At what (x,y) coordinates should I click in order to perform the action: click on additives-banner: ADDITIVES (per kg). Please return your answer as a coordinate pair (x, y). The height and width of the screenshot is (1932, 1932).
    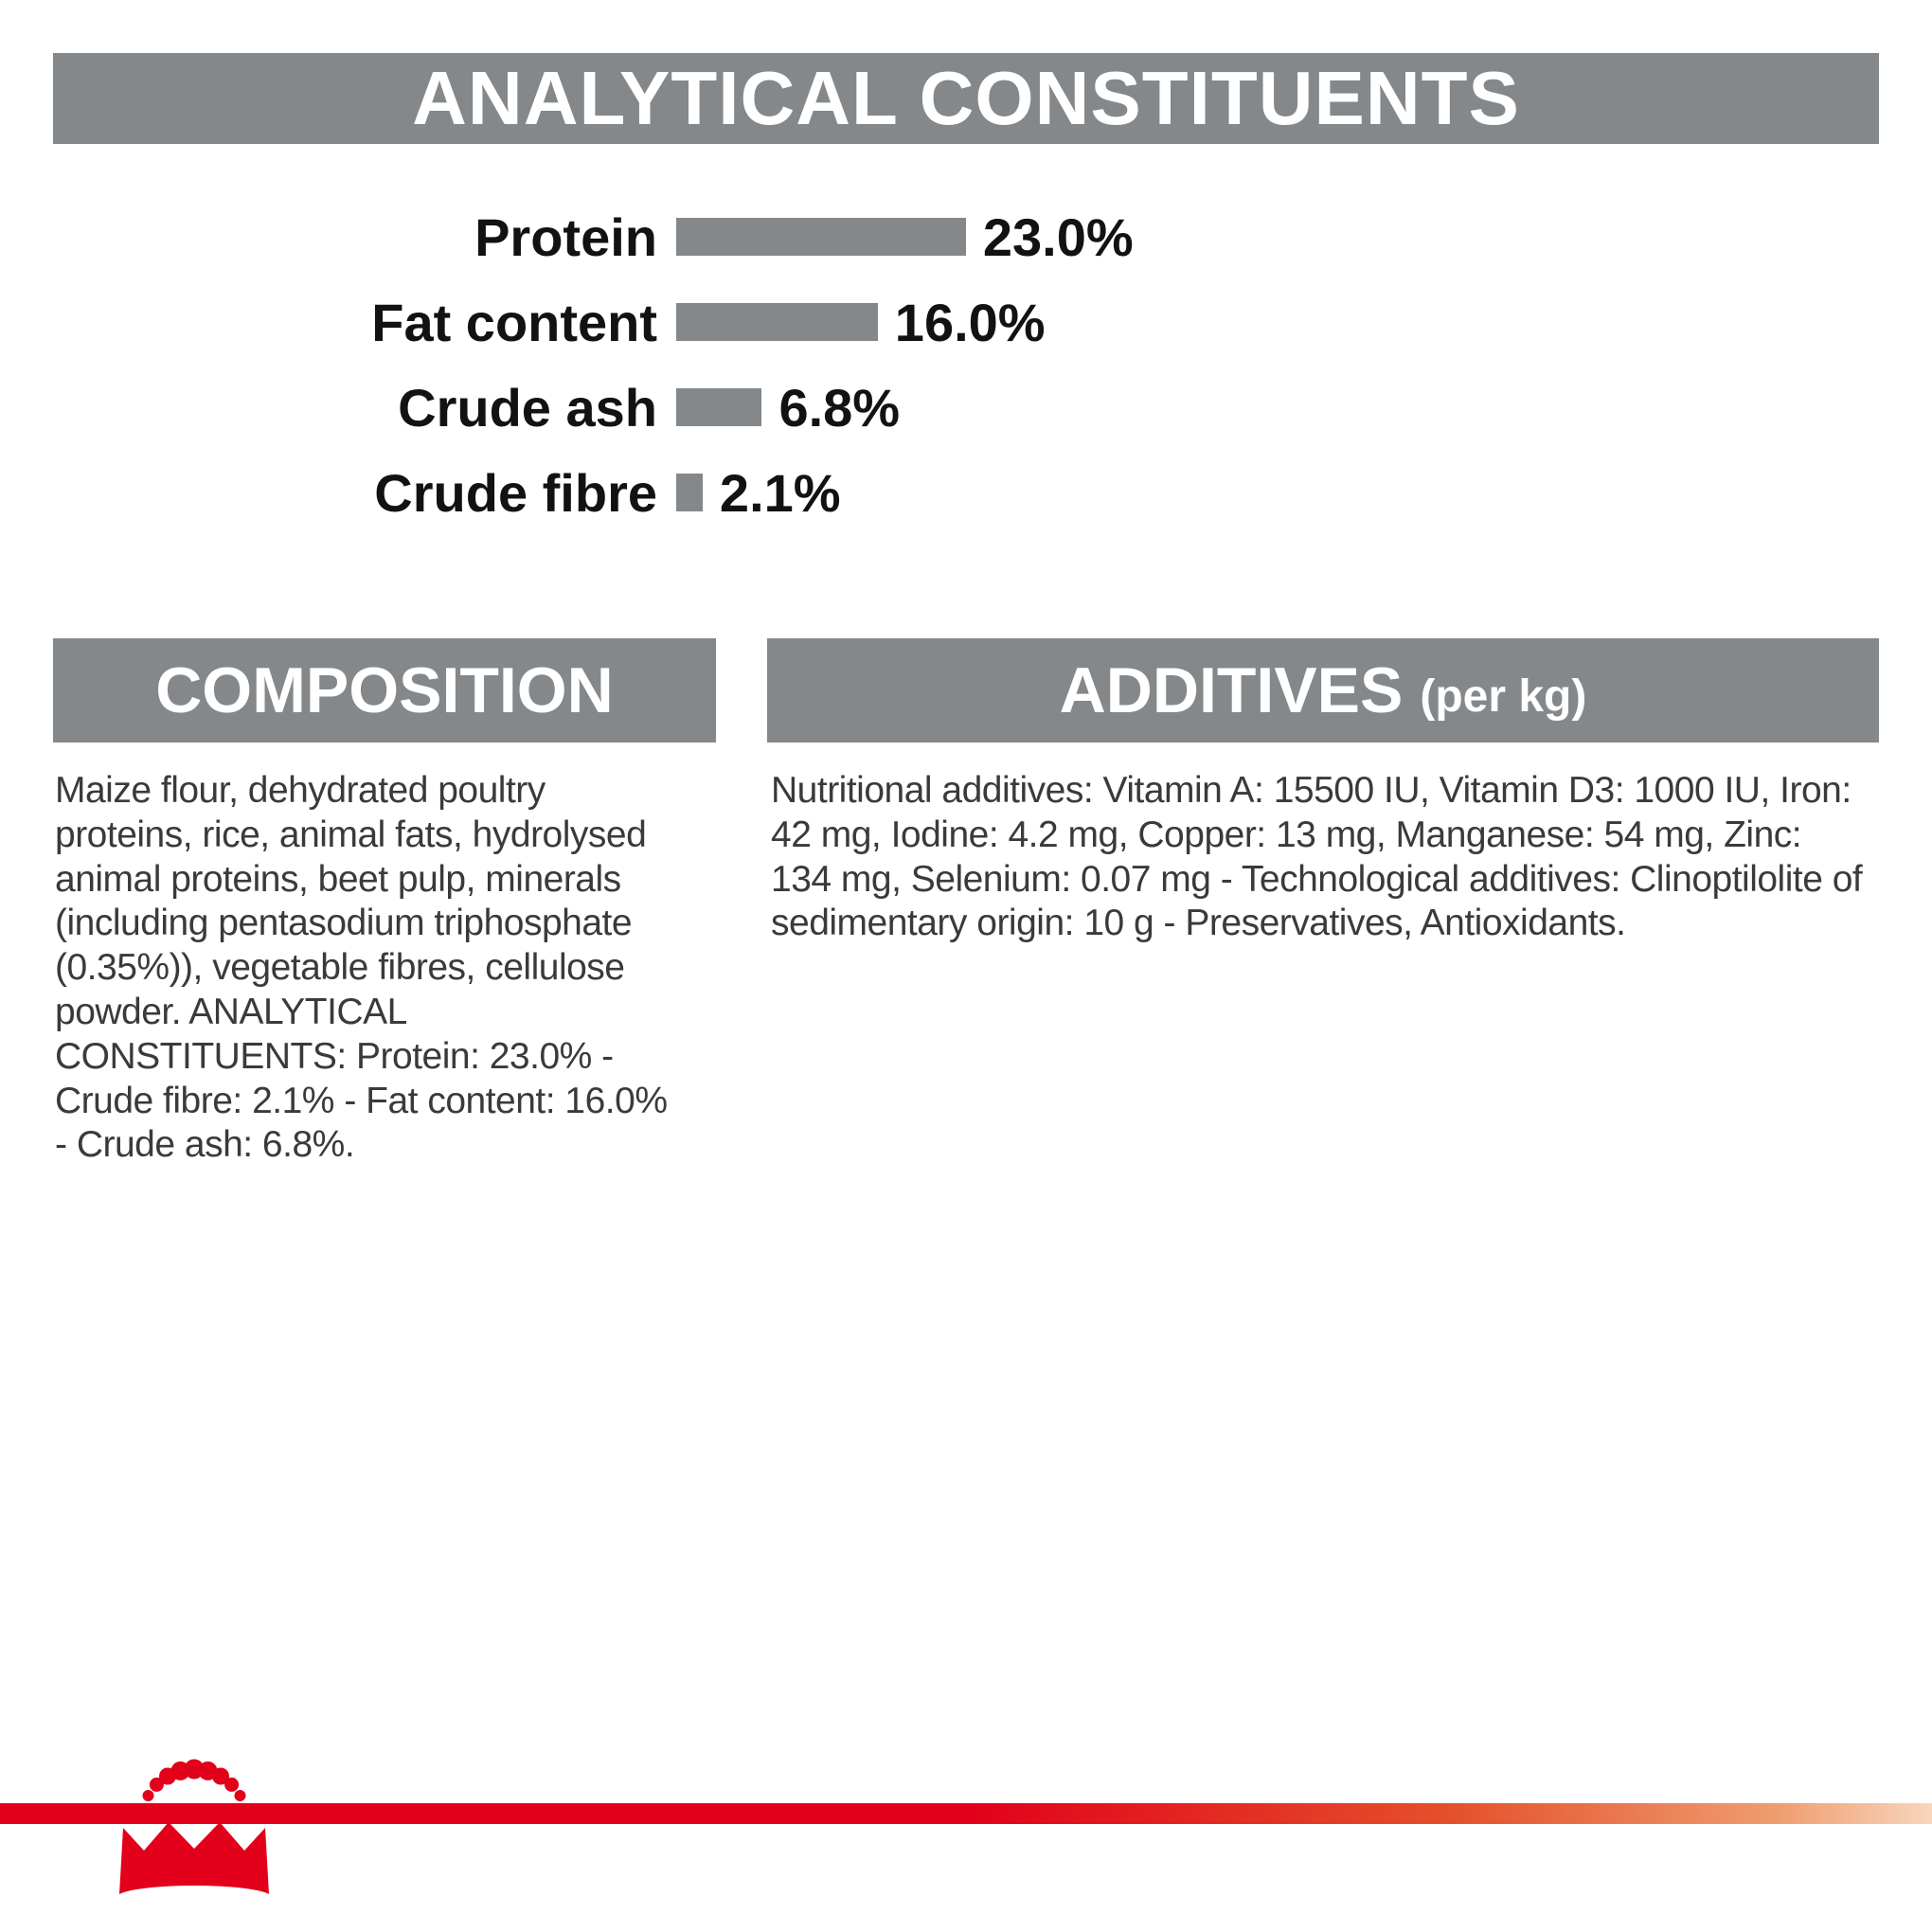
    Looking at the image, I should click on (1323, 690).